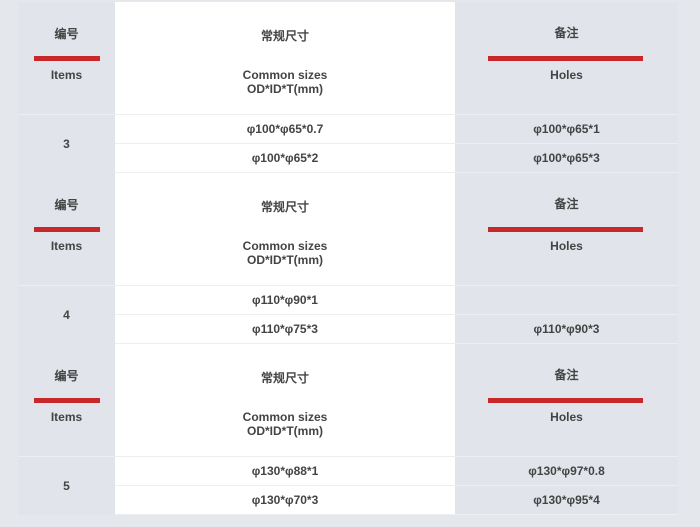 This screenshot has width=700, height=527. I want to click on item-number: 5, so click(66, 486).